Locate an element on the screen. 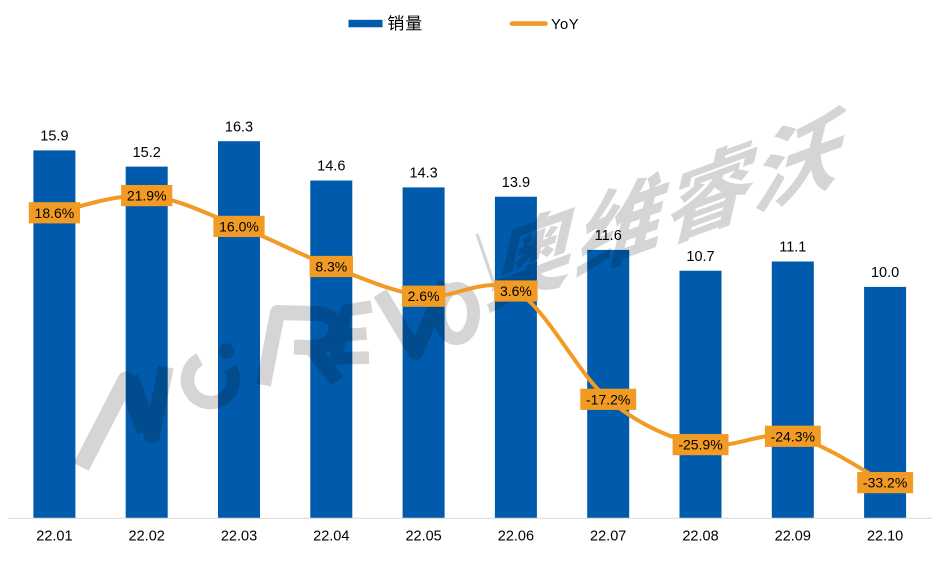 The height and width of the screenshot is (564, 943). svg-text: YoY is located at coordinates (565, 25).